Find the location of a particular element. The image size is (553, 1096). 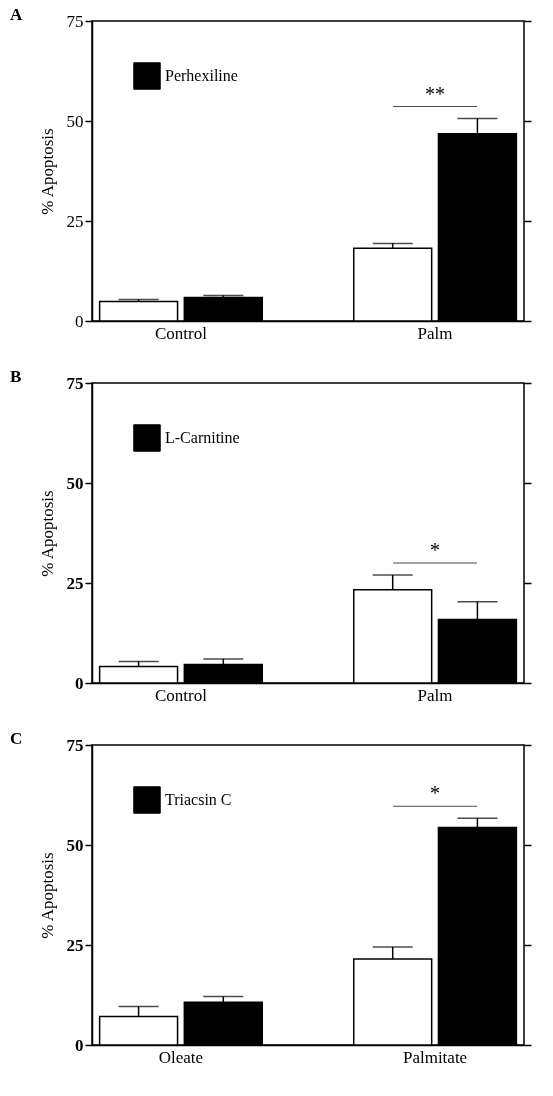

x-tick-label: Oleate is located at coordinates (181, 1057).